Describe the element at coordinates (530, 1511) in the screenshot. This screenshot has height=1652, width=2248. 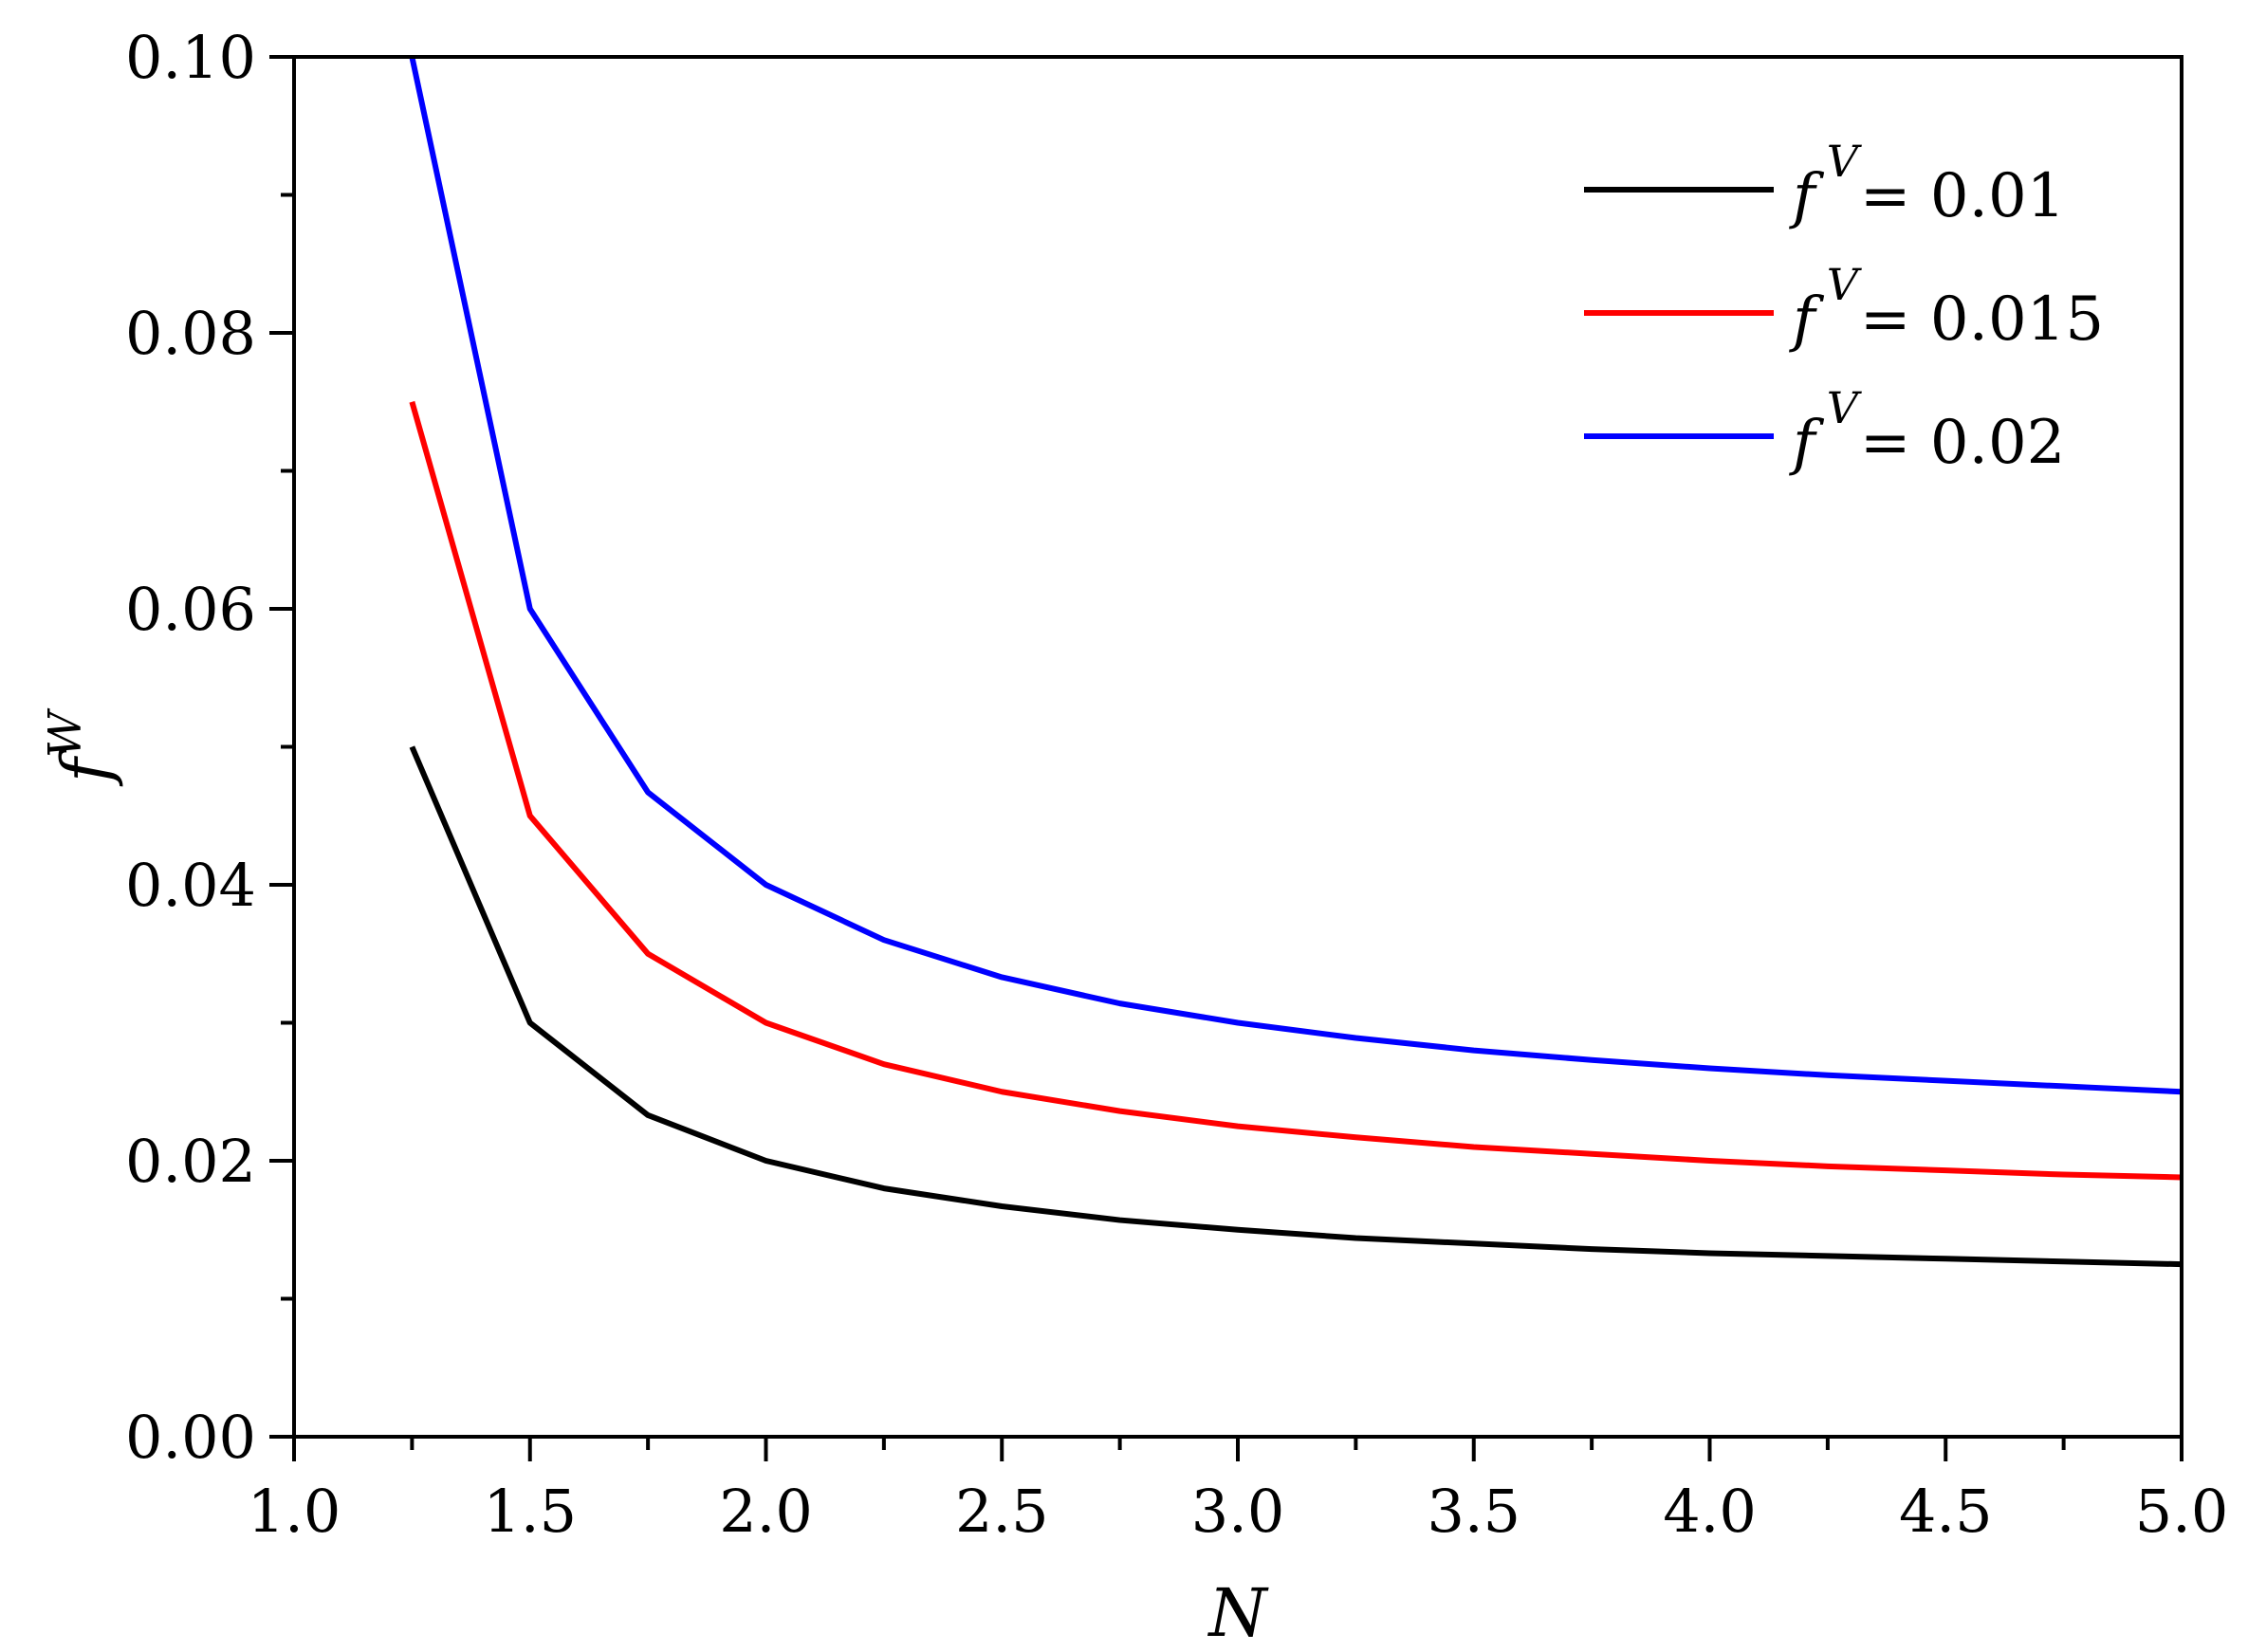
I see `x-tick-label: 1.5` at that location.